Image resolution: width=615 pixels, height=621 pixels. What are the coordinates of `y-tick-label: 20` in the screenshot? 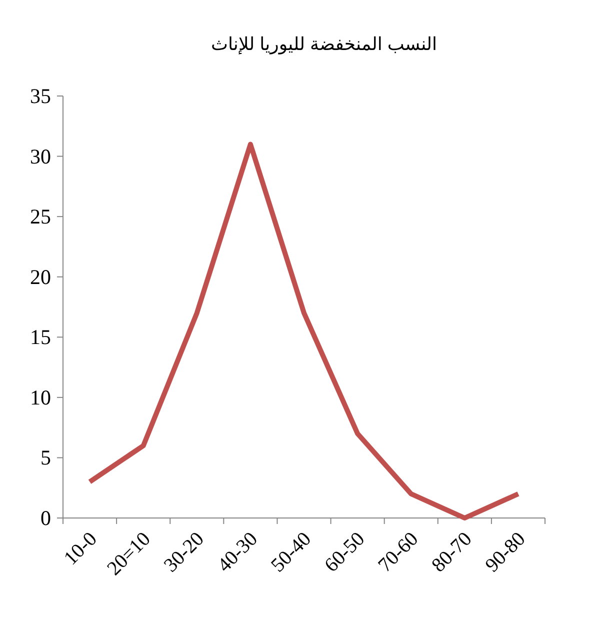 It's located at (40, 276).